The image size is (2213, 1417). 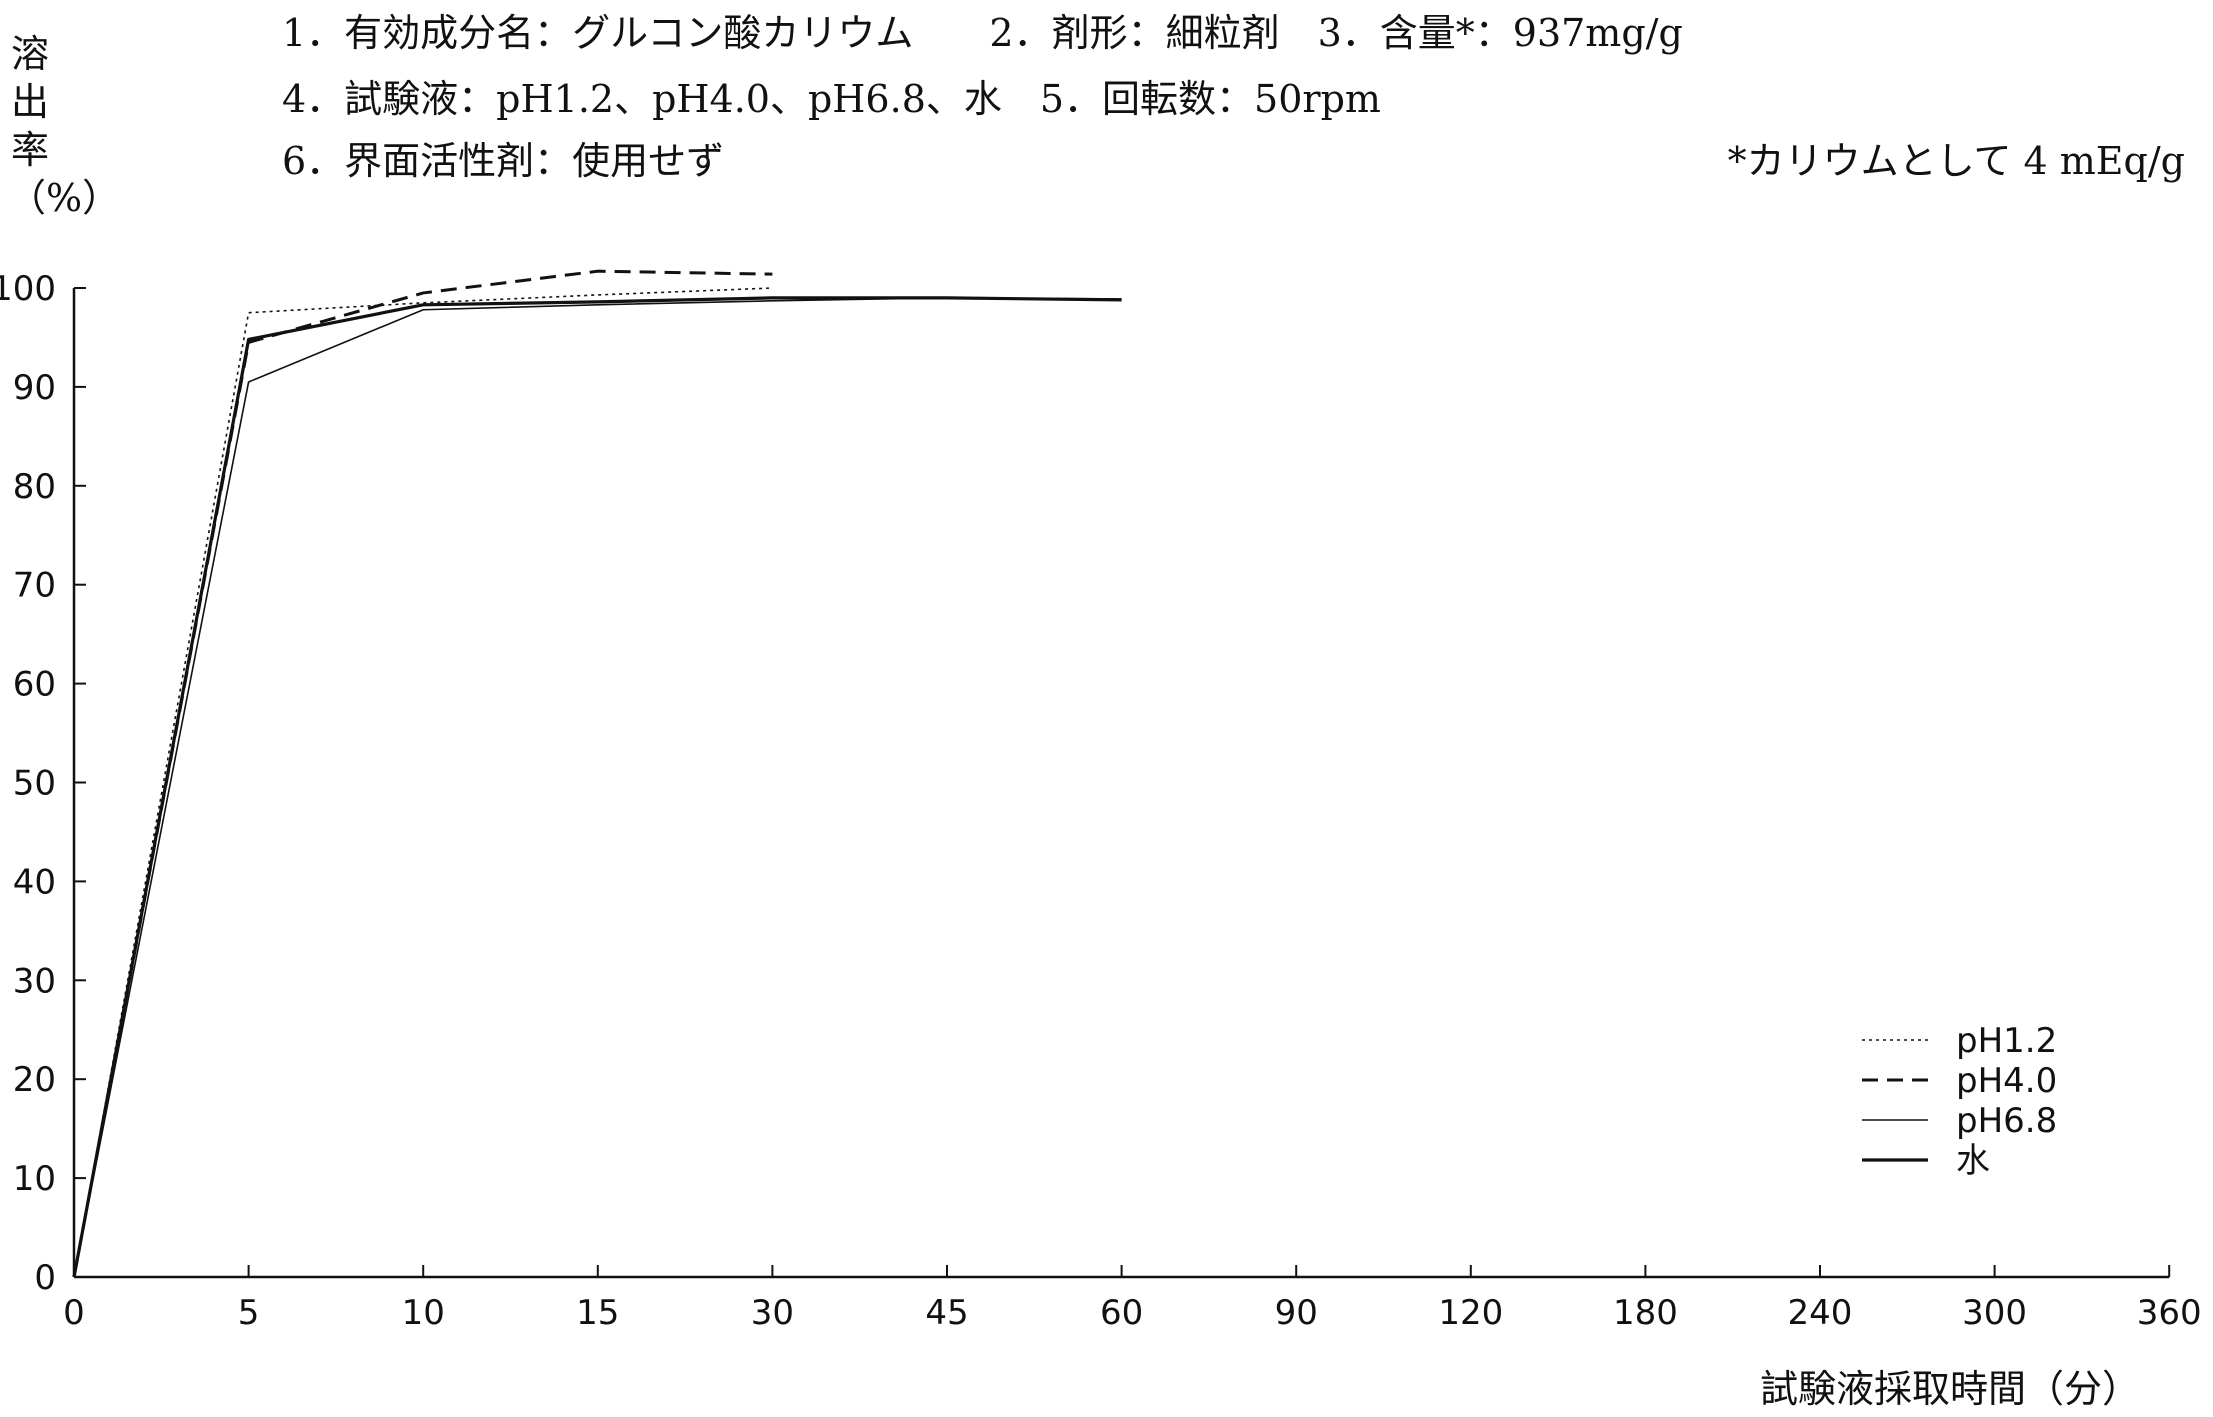 I want to click on x-tick-label: 360, so click(x=2169, y=1313).